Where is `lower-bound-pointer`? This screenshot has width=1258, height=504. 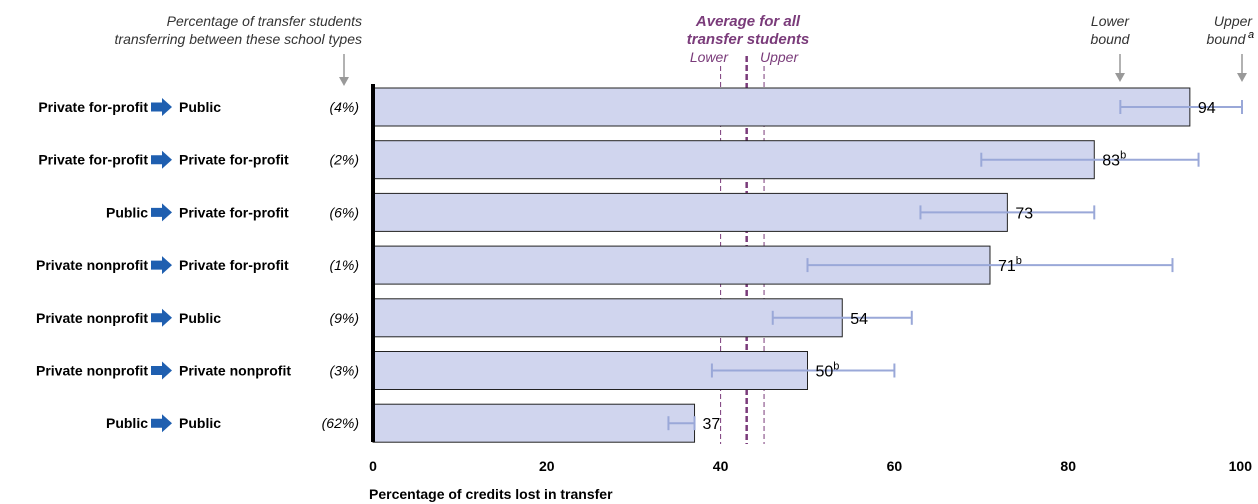
lower-bound-pointer is located at coordinates (1120, 68).